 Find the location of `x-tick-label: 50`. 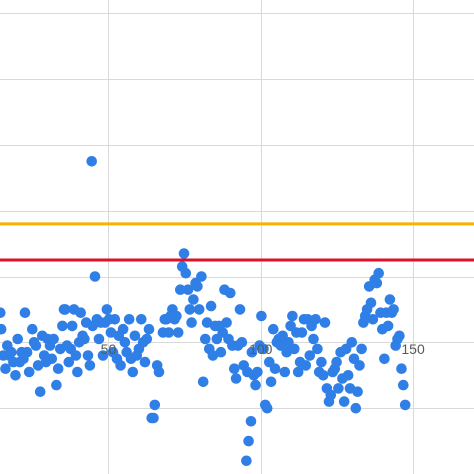

x-tick-label: 50 is located at coordinates (109, 349).